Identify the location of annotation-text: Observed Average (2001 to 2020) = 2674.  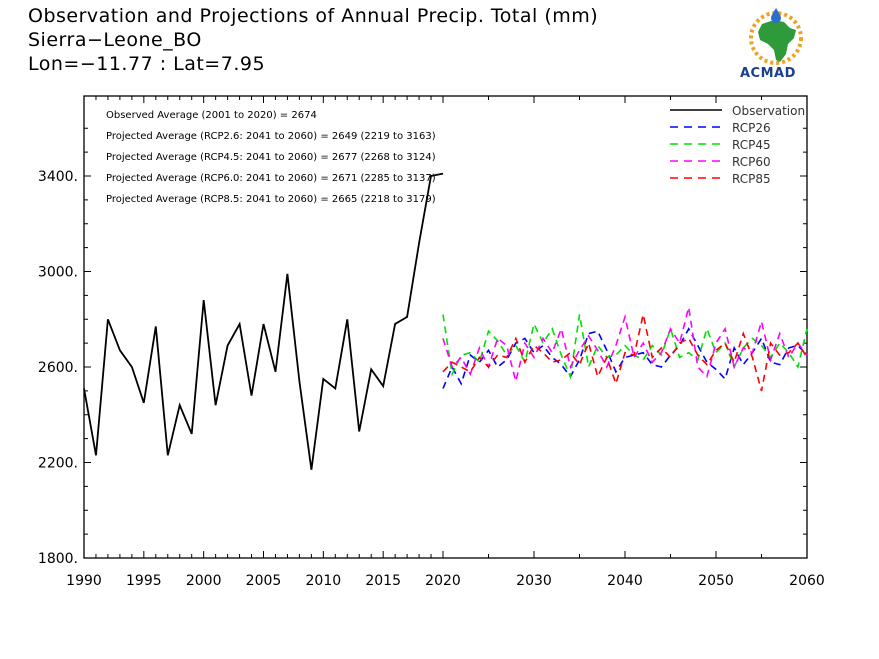
(211, 115).